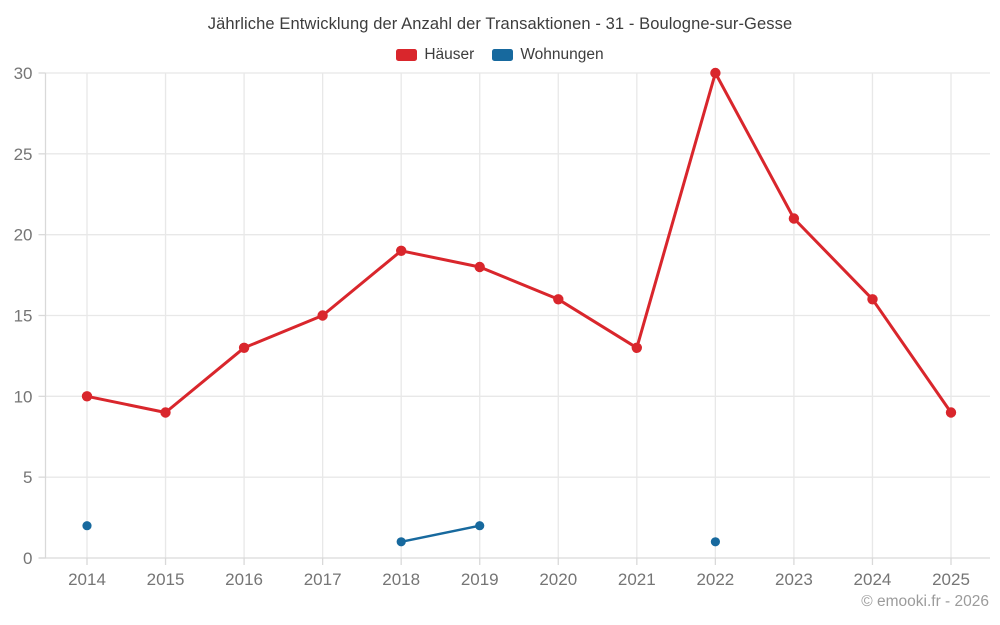  I want to click on y-tick-label: 10, so click(23, 396).